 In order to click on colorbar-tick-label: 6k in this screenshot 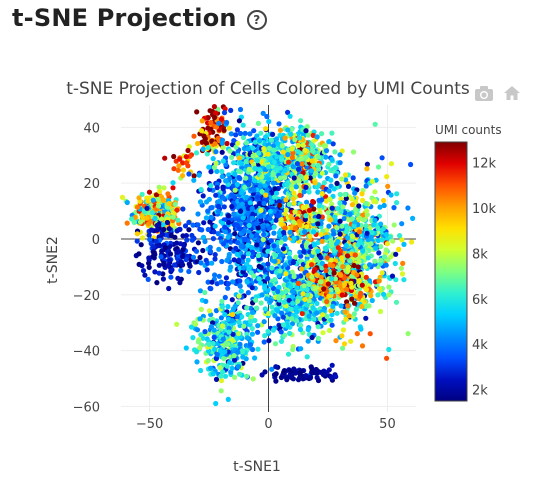, I will do `click(480, 300)`.